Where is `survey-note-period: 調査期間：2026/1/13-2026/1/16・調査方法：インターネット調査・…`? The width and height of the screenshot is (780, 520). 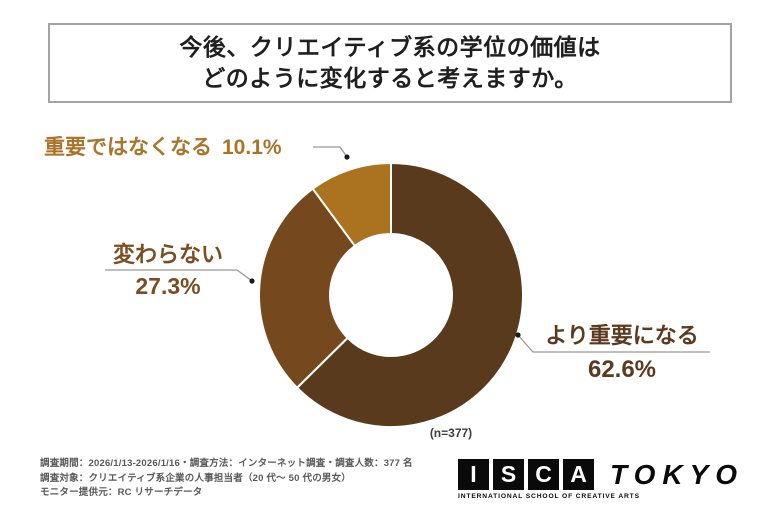 survey-note-period: 調査期間：2026/1/13-2026/1/16・調査方法：インターネット調査・… is located at coordinates (226, 463).